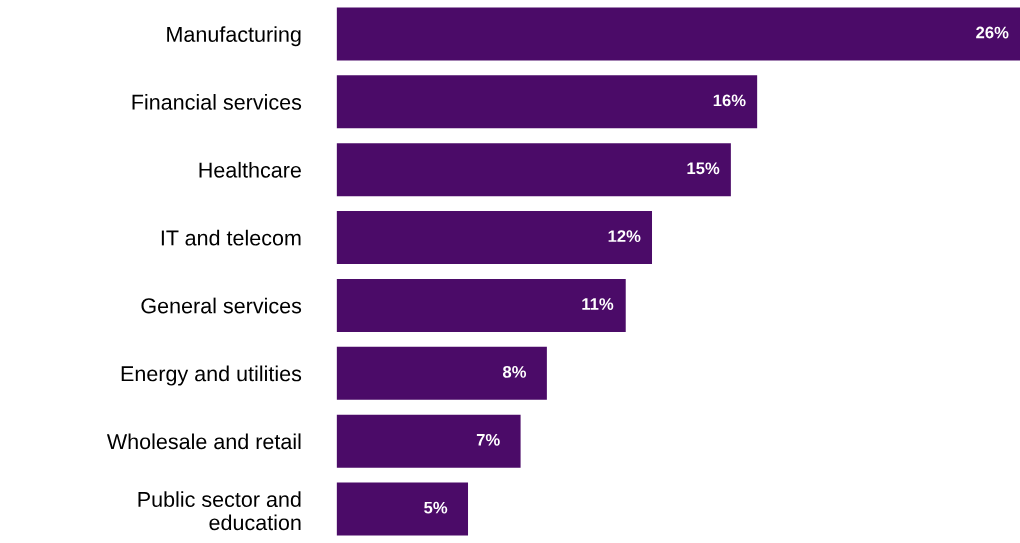  Describe the element at coordinates (219, 511) in the screenshot. I see `y-tick-label: Public sector and education` at that location.